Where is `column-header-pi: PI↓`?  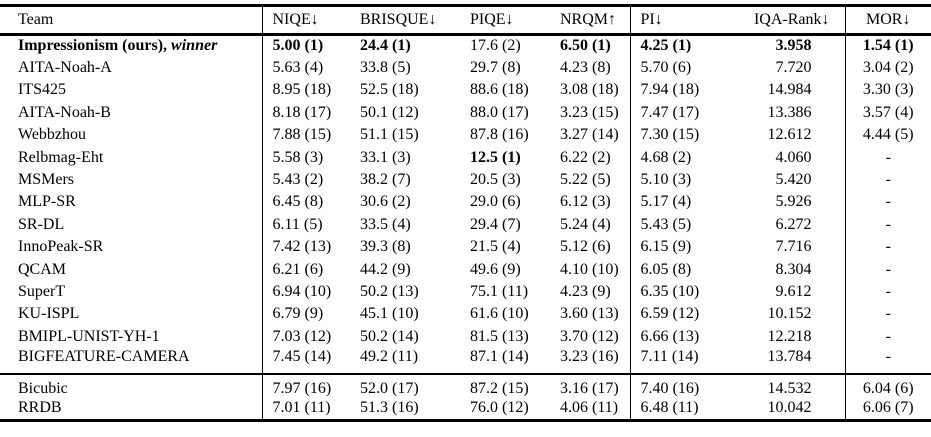
column-header-pi: PI↓ is located at coordinates (651, 19).